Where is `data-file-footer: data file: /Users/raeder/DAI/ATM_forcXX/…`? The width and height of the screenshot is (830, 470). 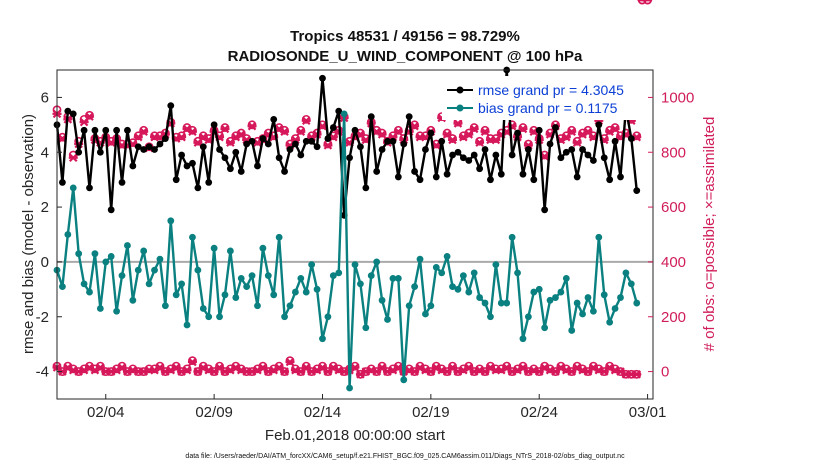
data-file-footer: data file: /Users/raeder/DAI/ATM_forcXX/… is located at coordinates (405, 456).